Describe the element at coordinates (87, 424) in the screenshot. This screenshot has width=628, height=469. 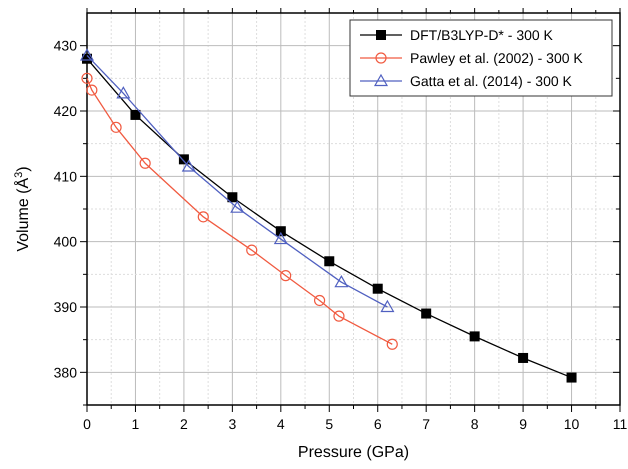
I see `x-tick-label: 0` at that location.